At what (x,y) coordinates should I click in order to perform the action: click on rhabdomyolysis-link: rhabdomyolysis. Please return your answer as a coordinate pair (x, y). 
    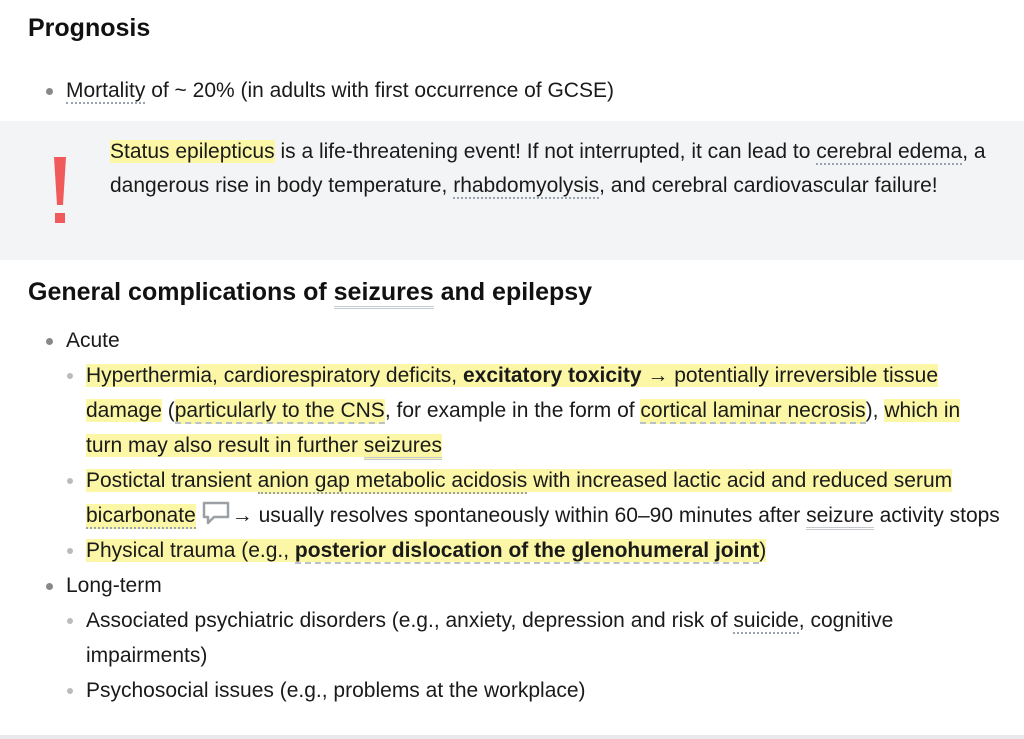
    Looking at the image, I should click on (526, 186).